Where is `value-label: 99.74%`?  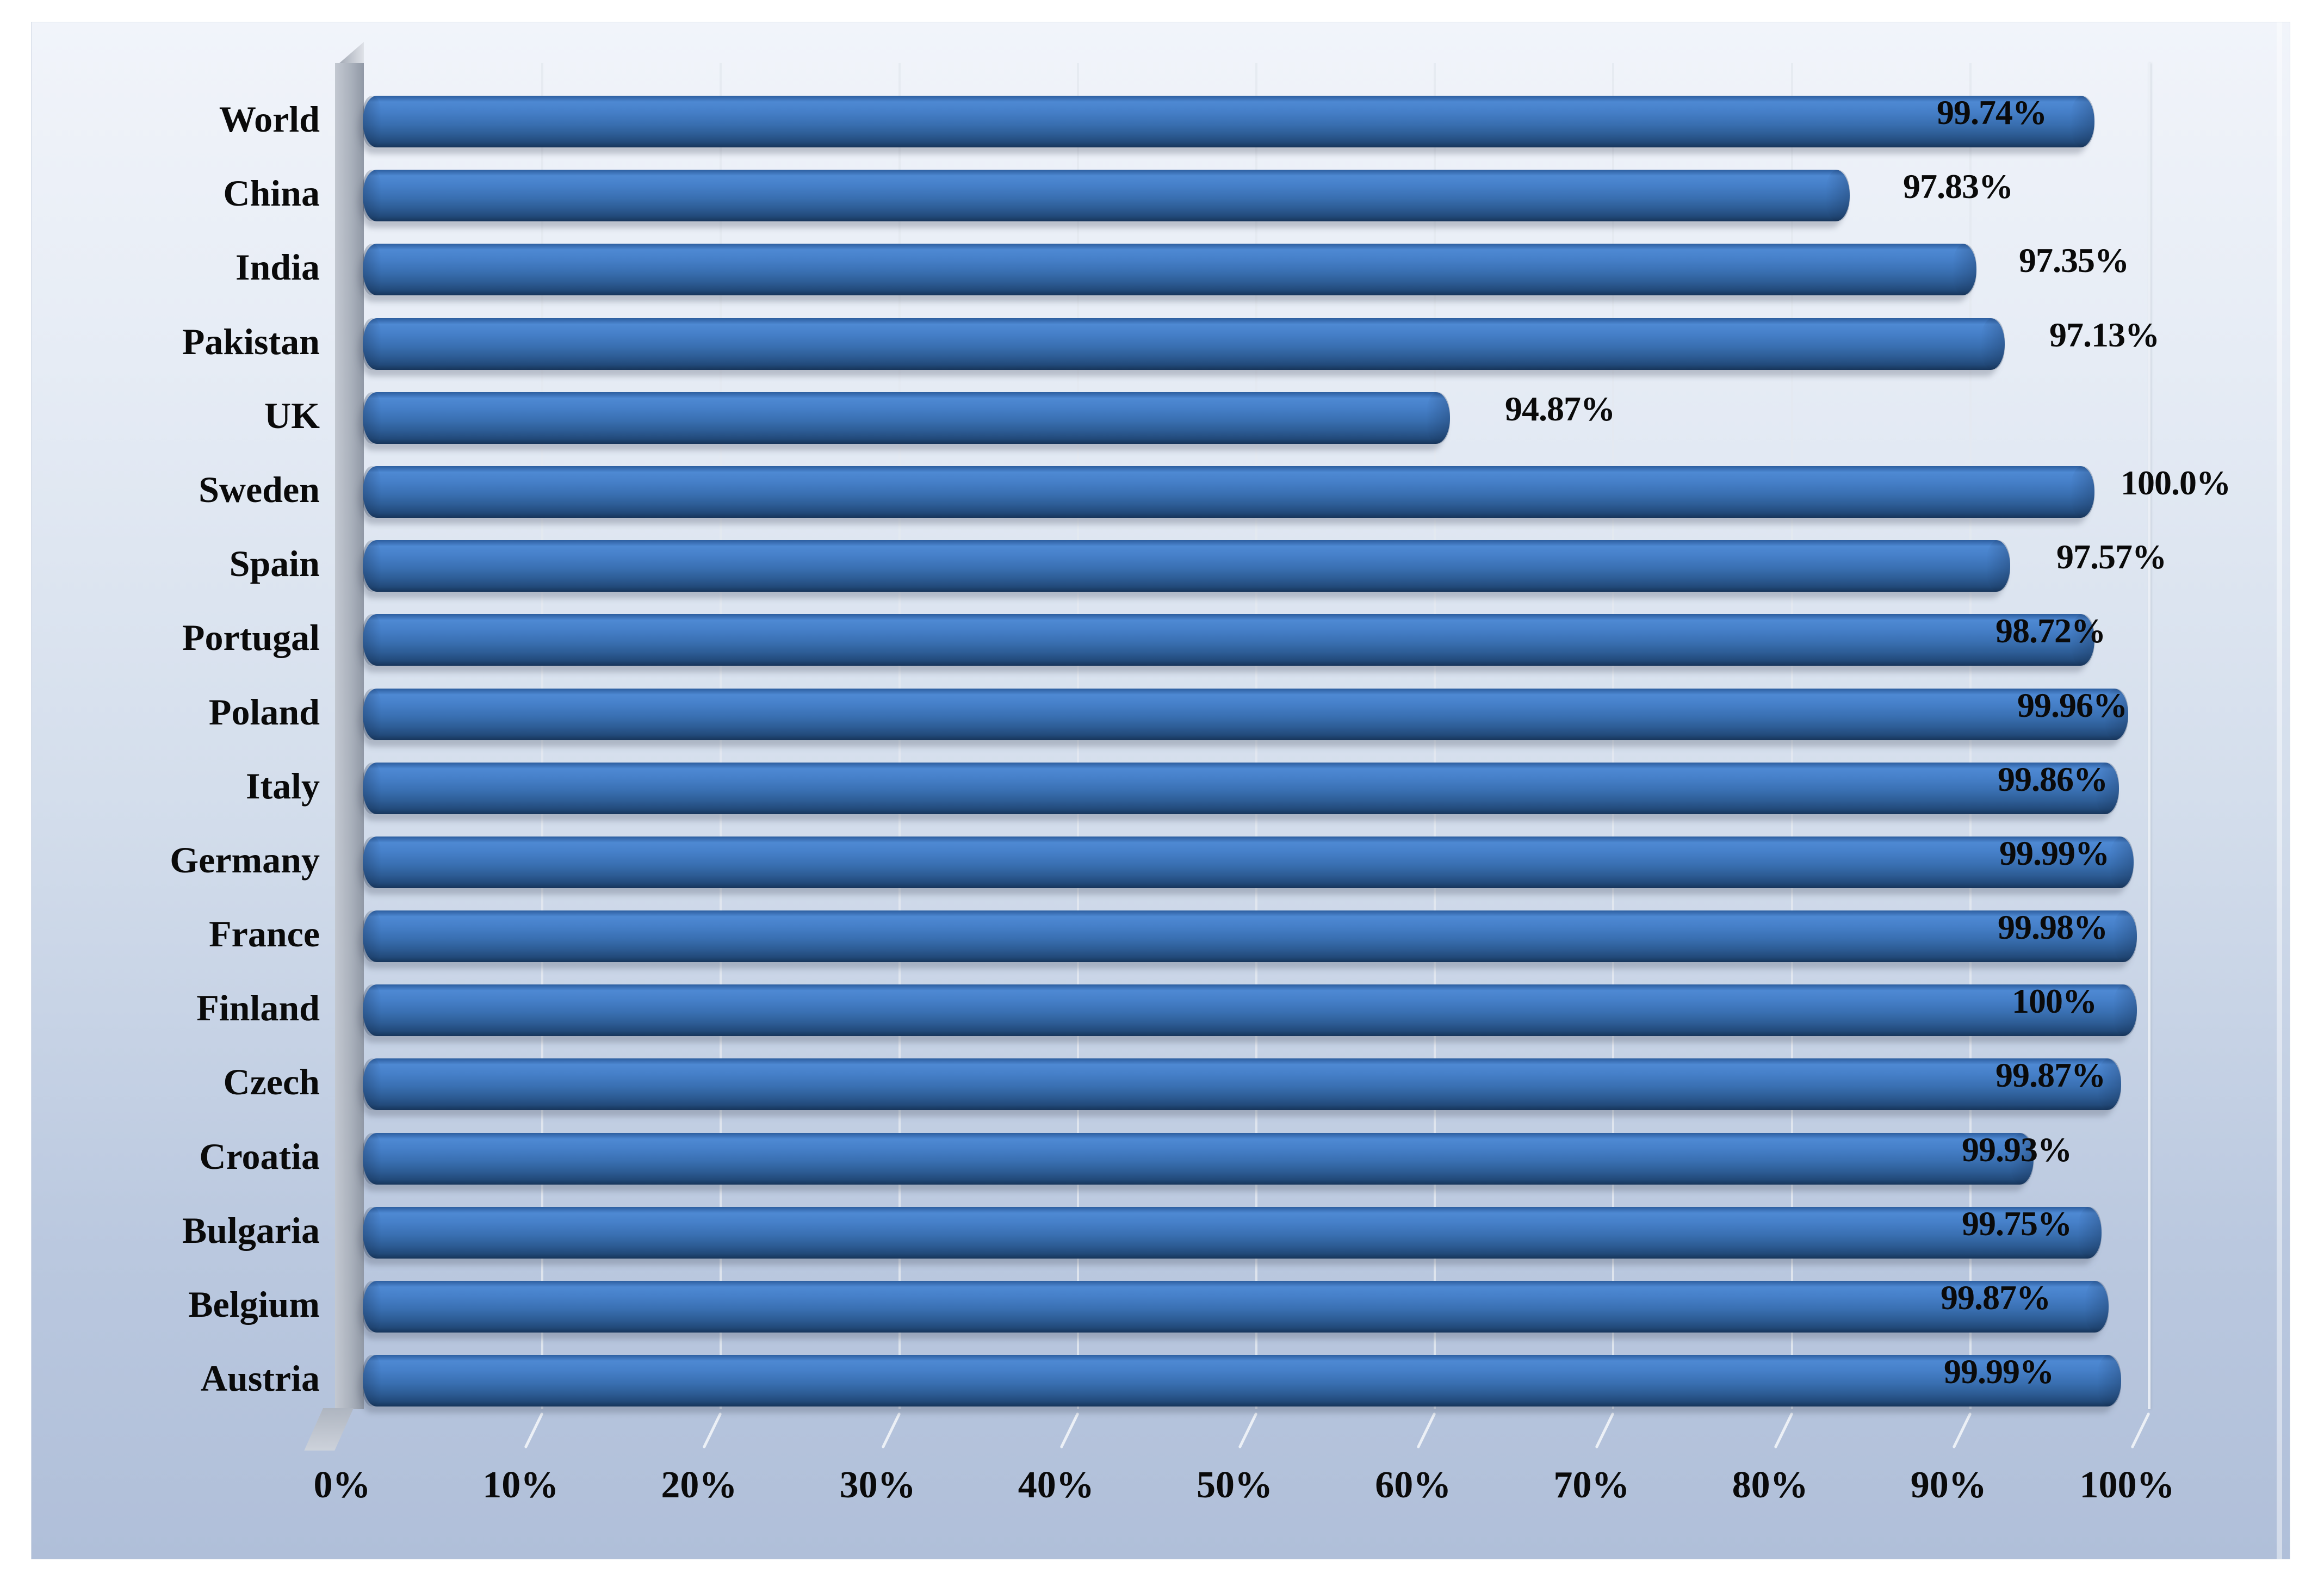 value-label: 99.74% is located at coordinates (1992, 113).